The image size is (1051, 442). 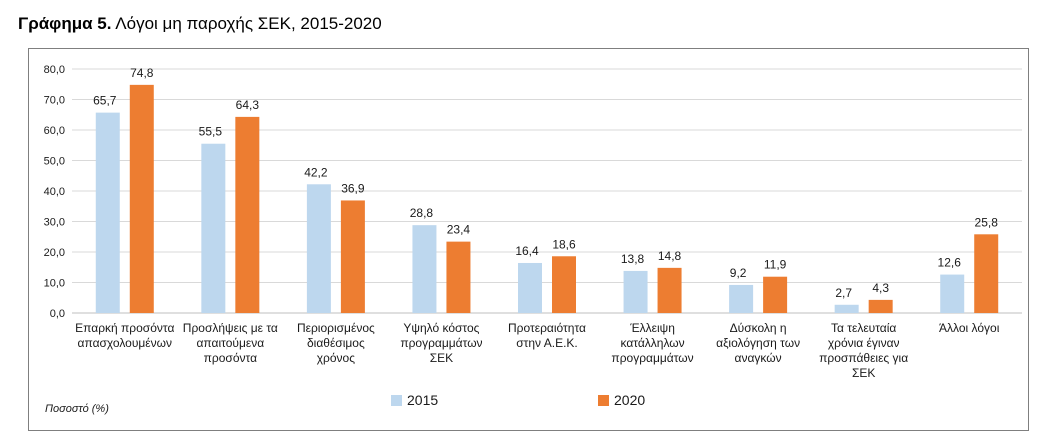 I want to click on category-label: προσπάθειες για, so click(x=863, y=358).